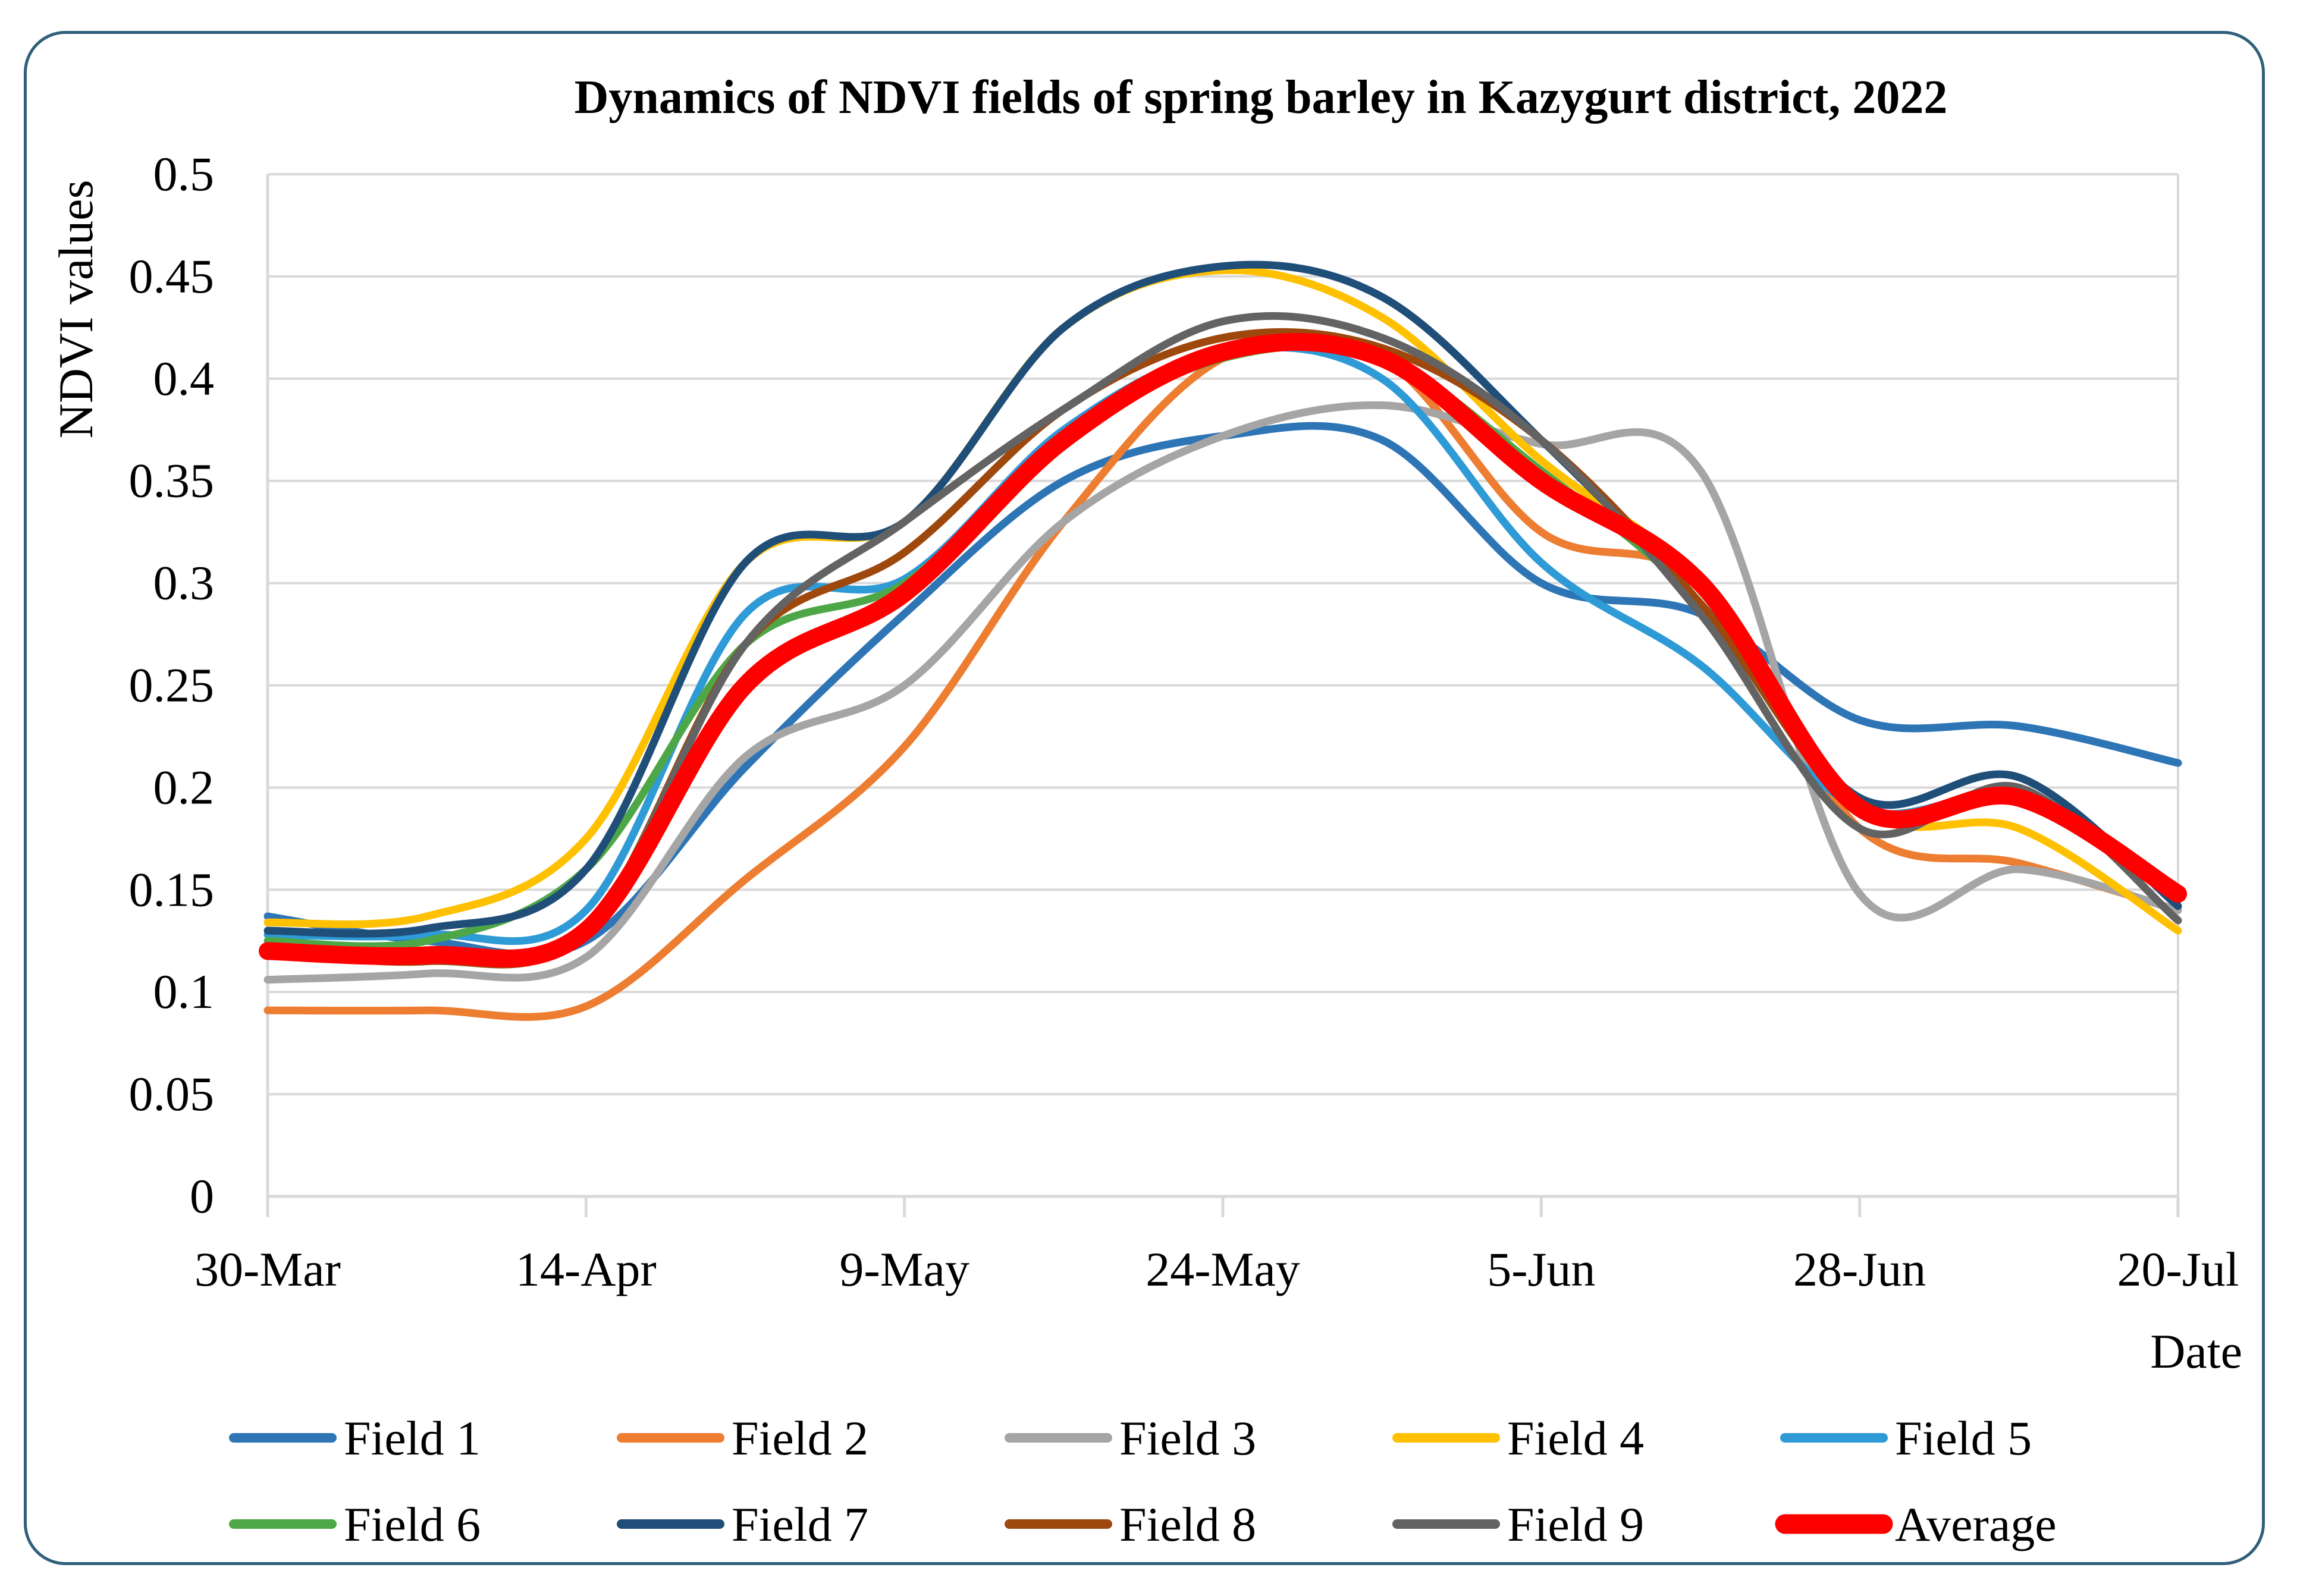  I want to click on x-tick-label: 30-Mar, so click(267, 1269).